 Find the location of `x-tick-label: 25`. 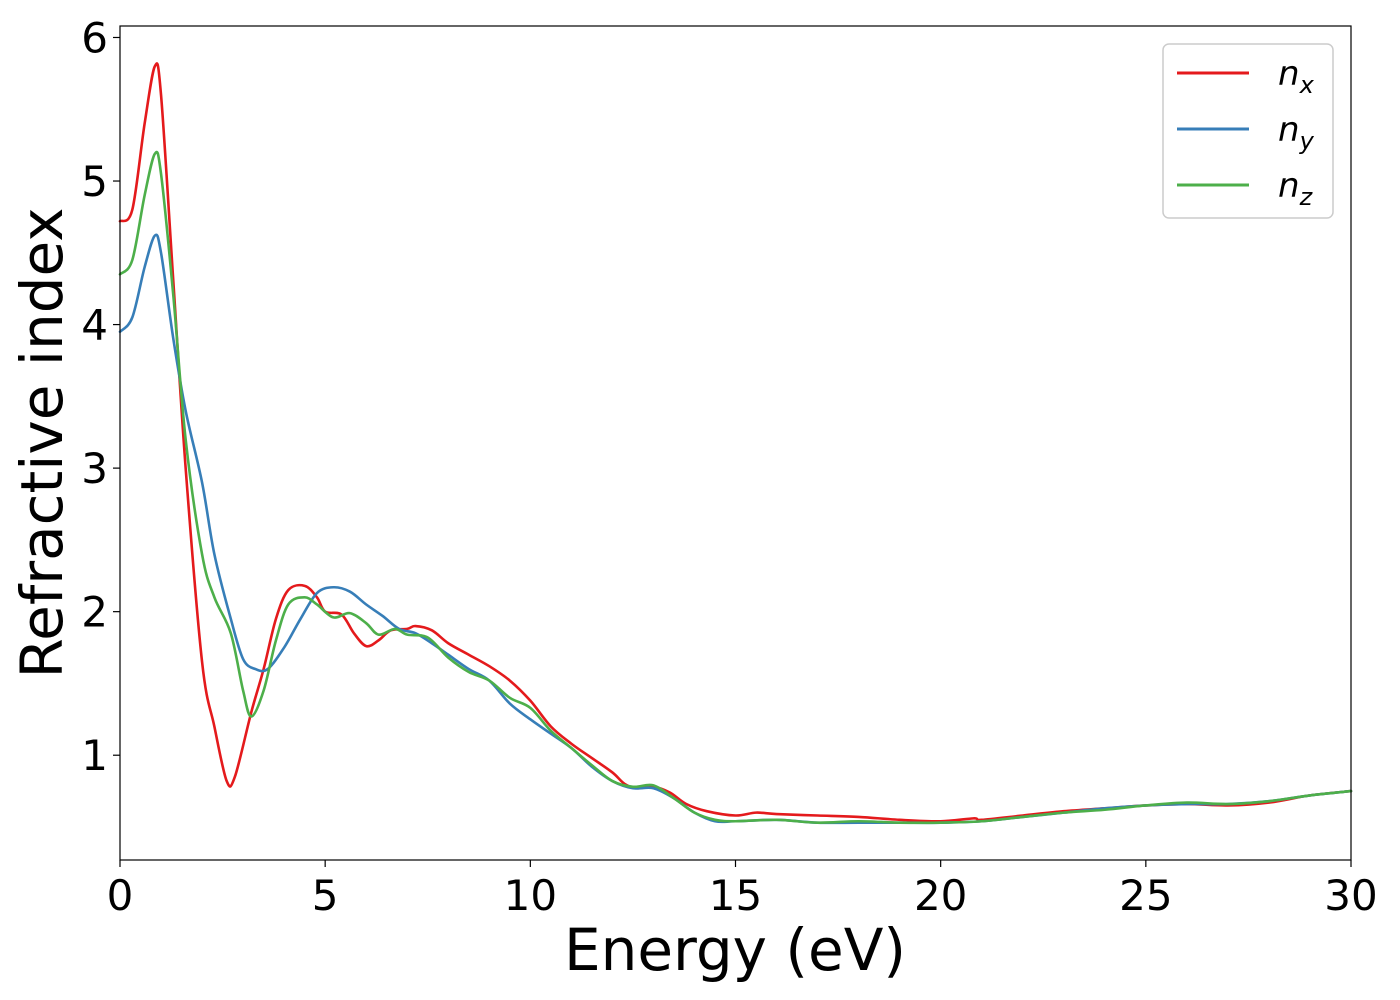

x-tick-label: 25 is located at coordinates (1145, 895).